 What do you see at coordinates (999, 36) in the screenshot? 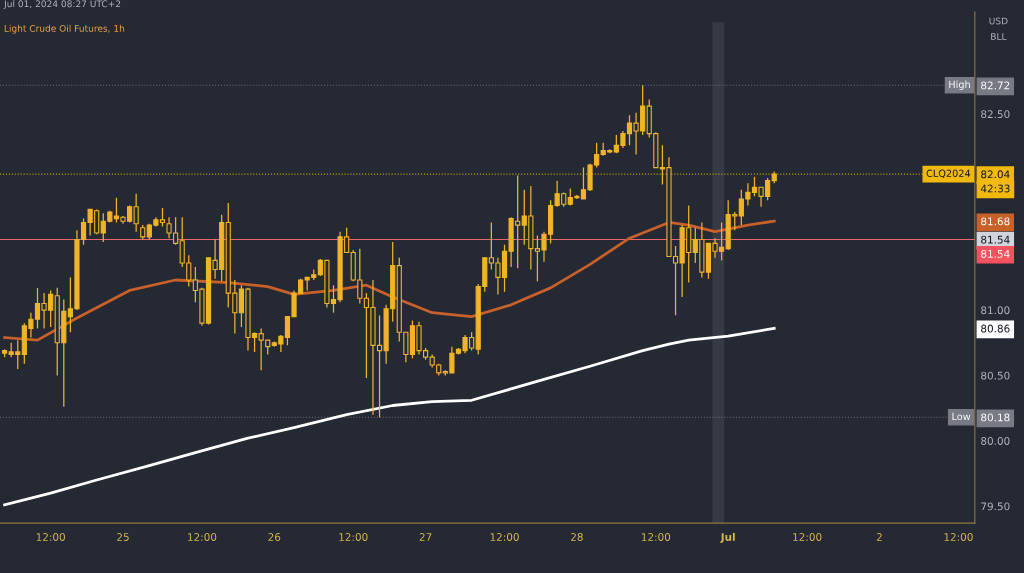
I see `text: BLL` at bounding box center [999, 36].